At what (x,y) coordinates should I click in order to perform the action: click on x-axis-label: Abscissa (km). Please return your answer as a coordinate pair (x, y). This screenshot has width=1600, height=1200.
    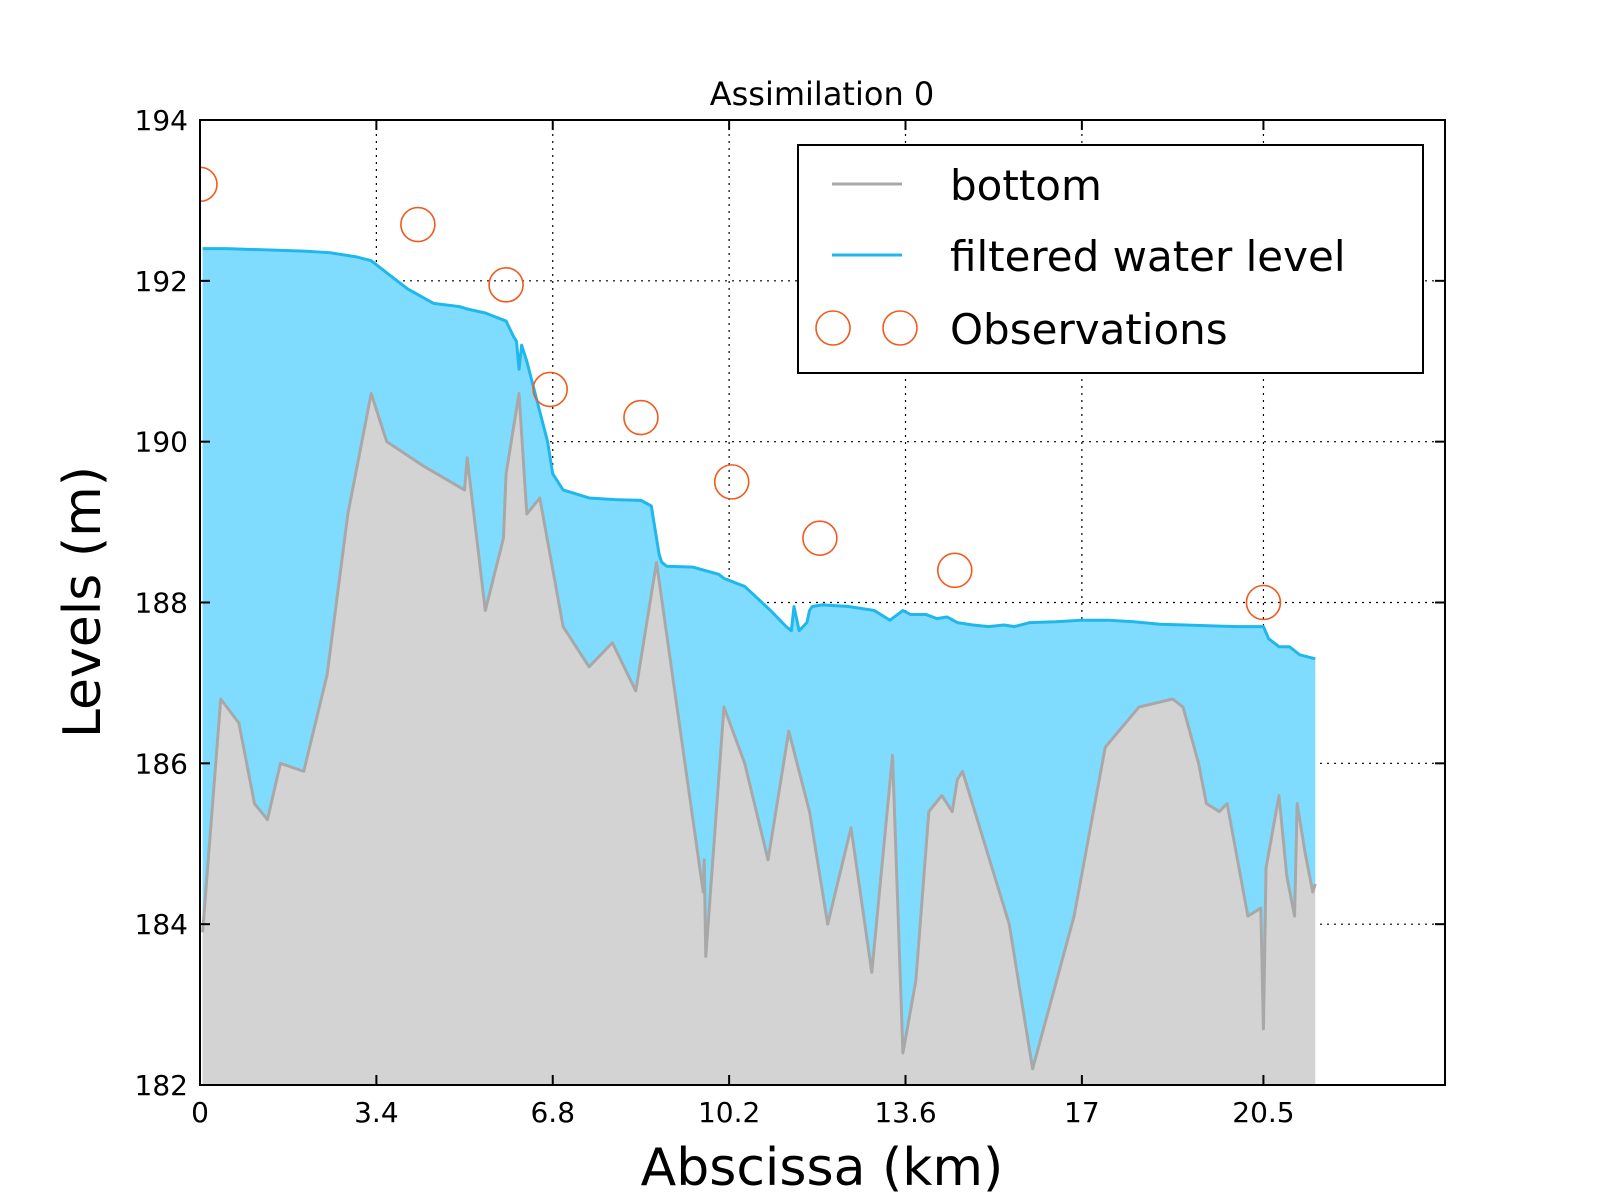
    Looking at the image, I should click on (822, 1168).